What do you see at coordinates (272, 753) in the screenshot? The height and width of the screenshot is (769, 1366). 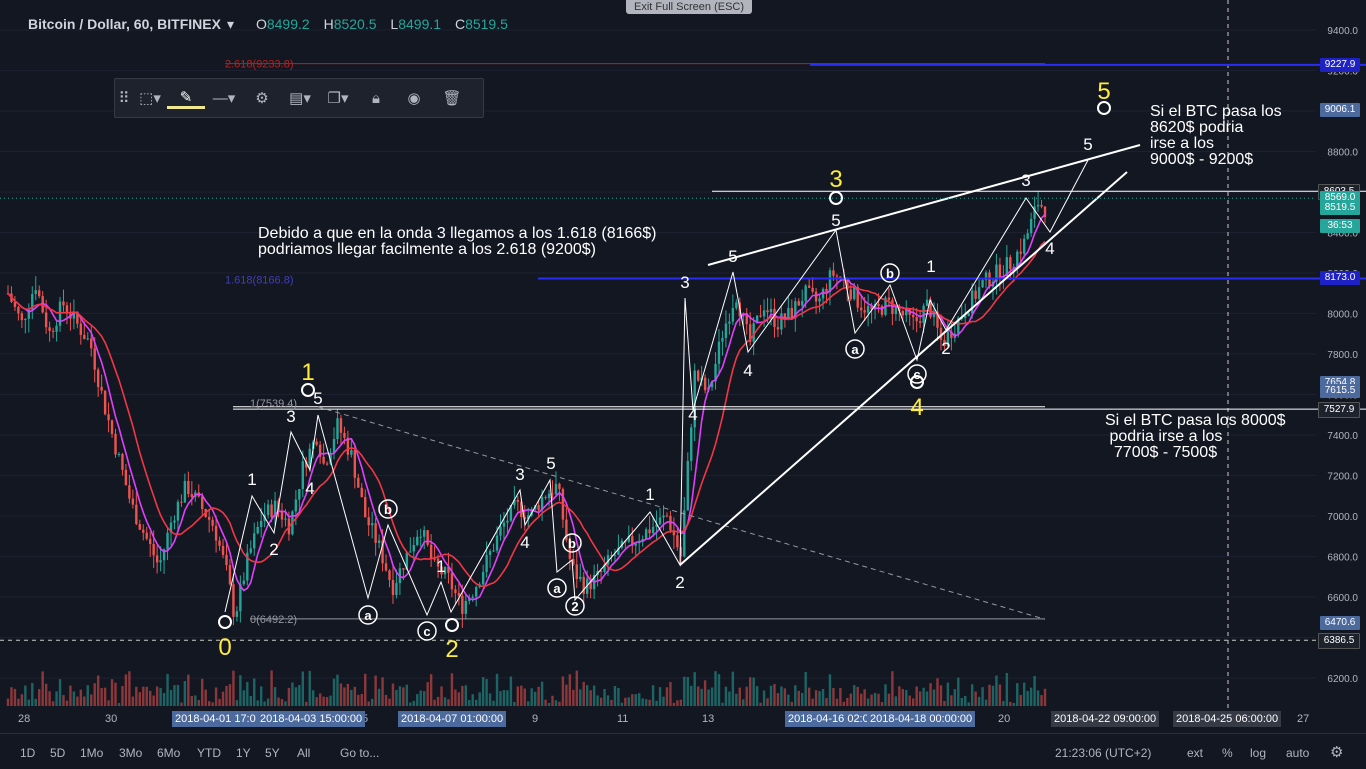 I see `range-5y-button: 5Y` at bounding box center [272, 753].